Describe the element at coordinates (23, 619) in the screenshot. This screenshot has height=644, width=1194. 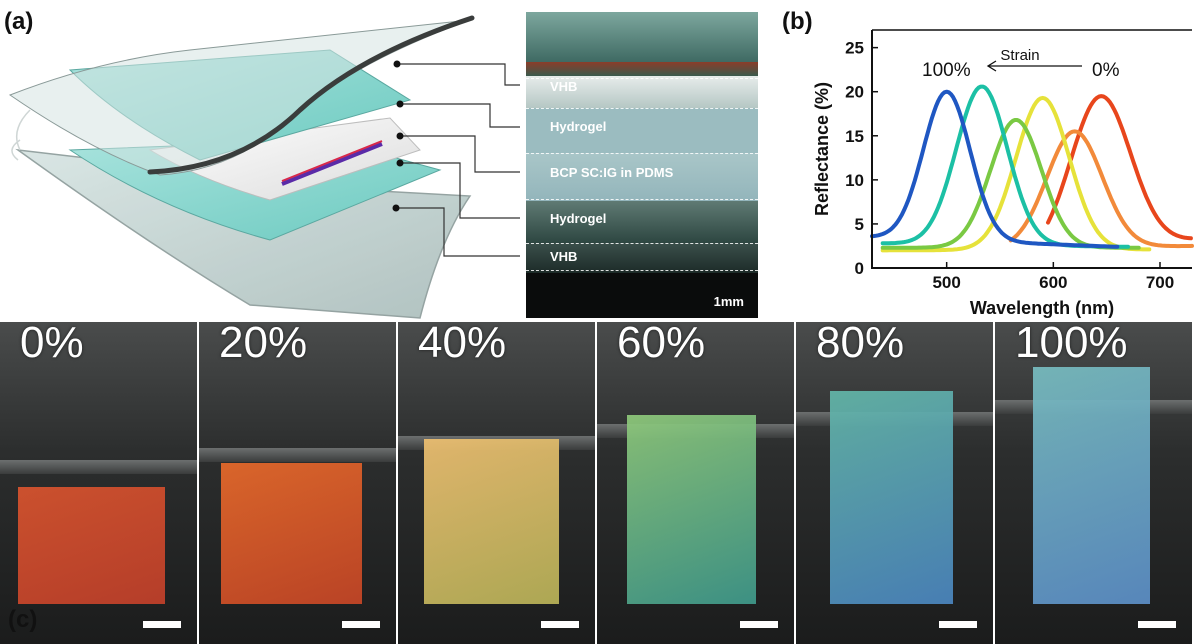
I see `panel-label-c: (c)` at that location.